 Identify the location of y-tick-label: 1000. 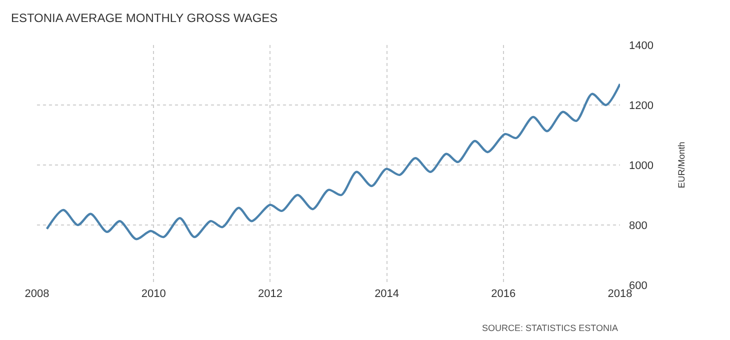
(641, 166).